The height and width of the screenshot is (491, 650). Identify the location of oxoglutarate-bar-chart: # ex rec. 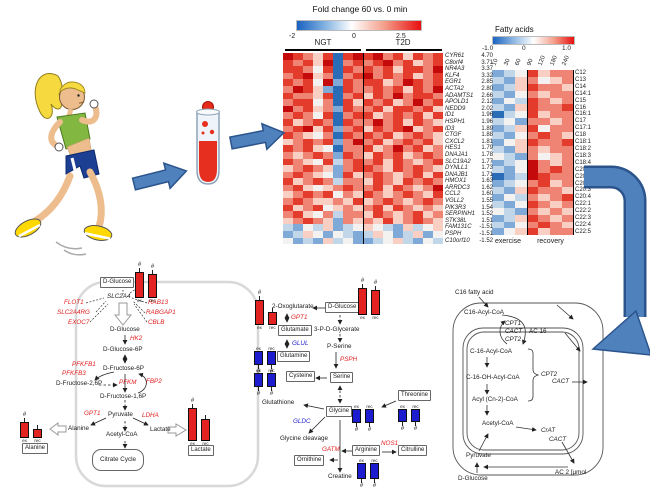
(266, 310).